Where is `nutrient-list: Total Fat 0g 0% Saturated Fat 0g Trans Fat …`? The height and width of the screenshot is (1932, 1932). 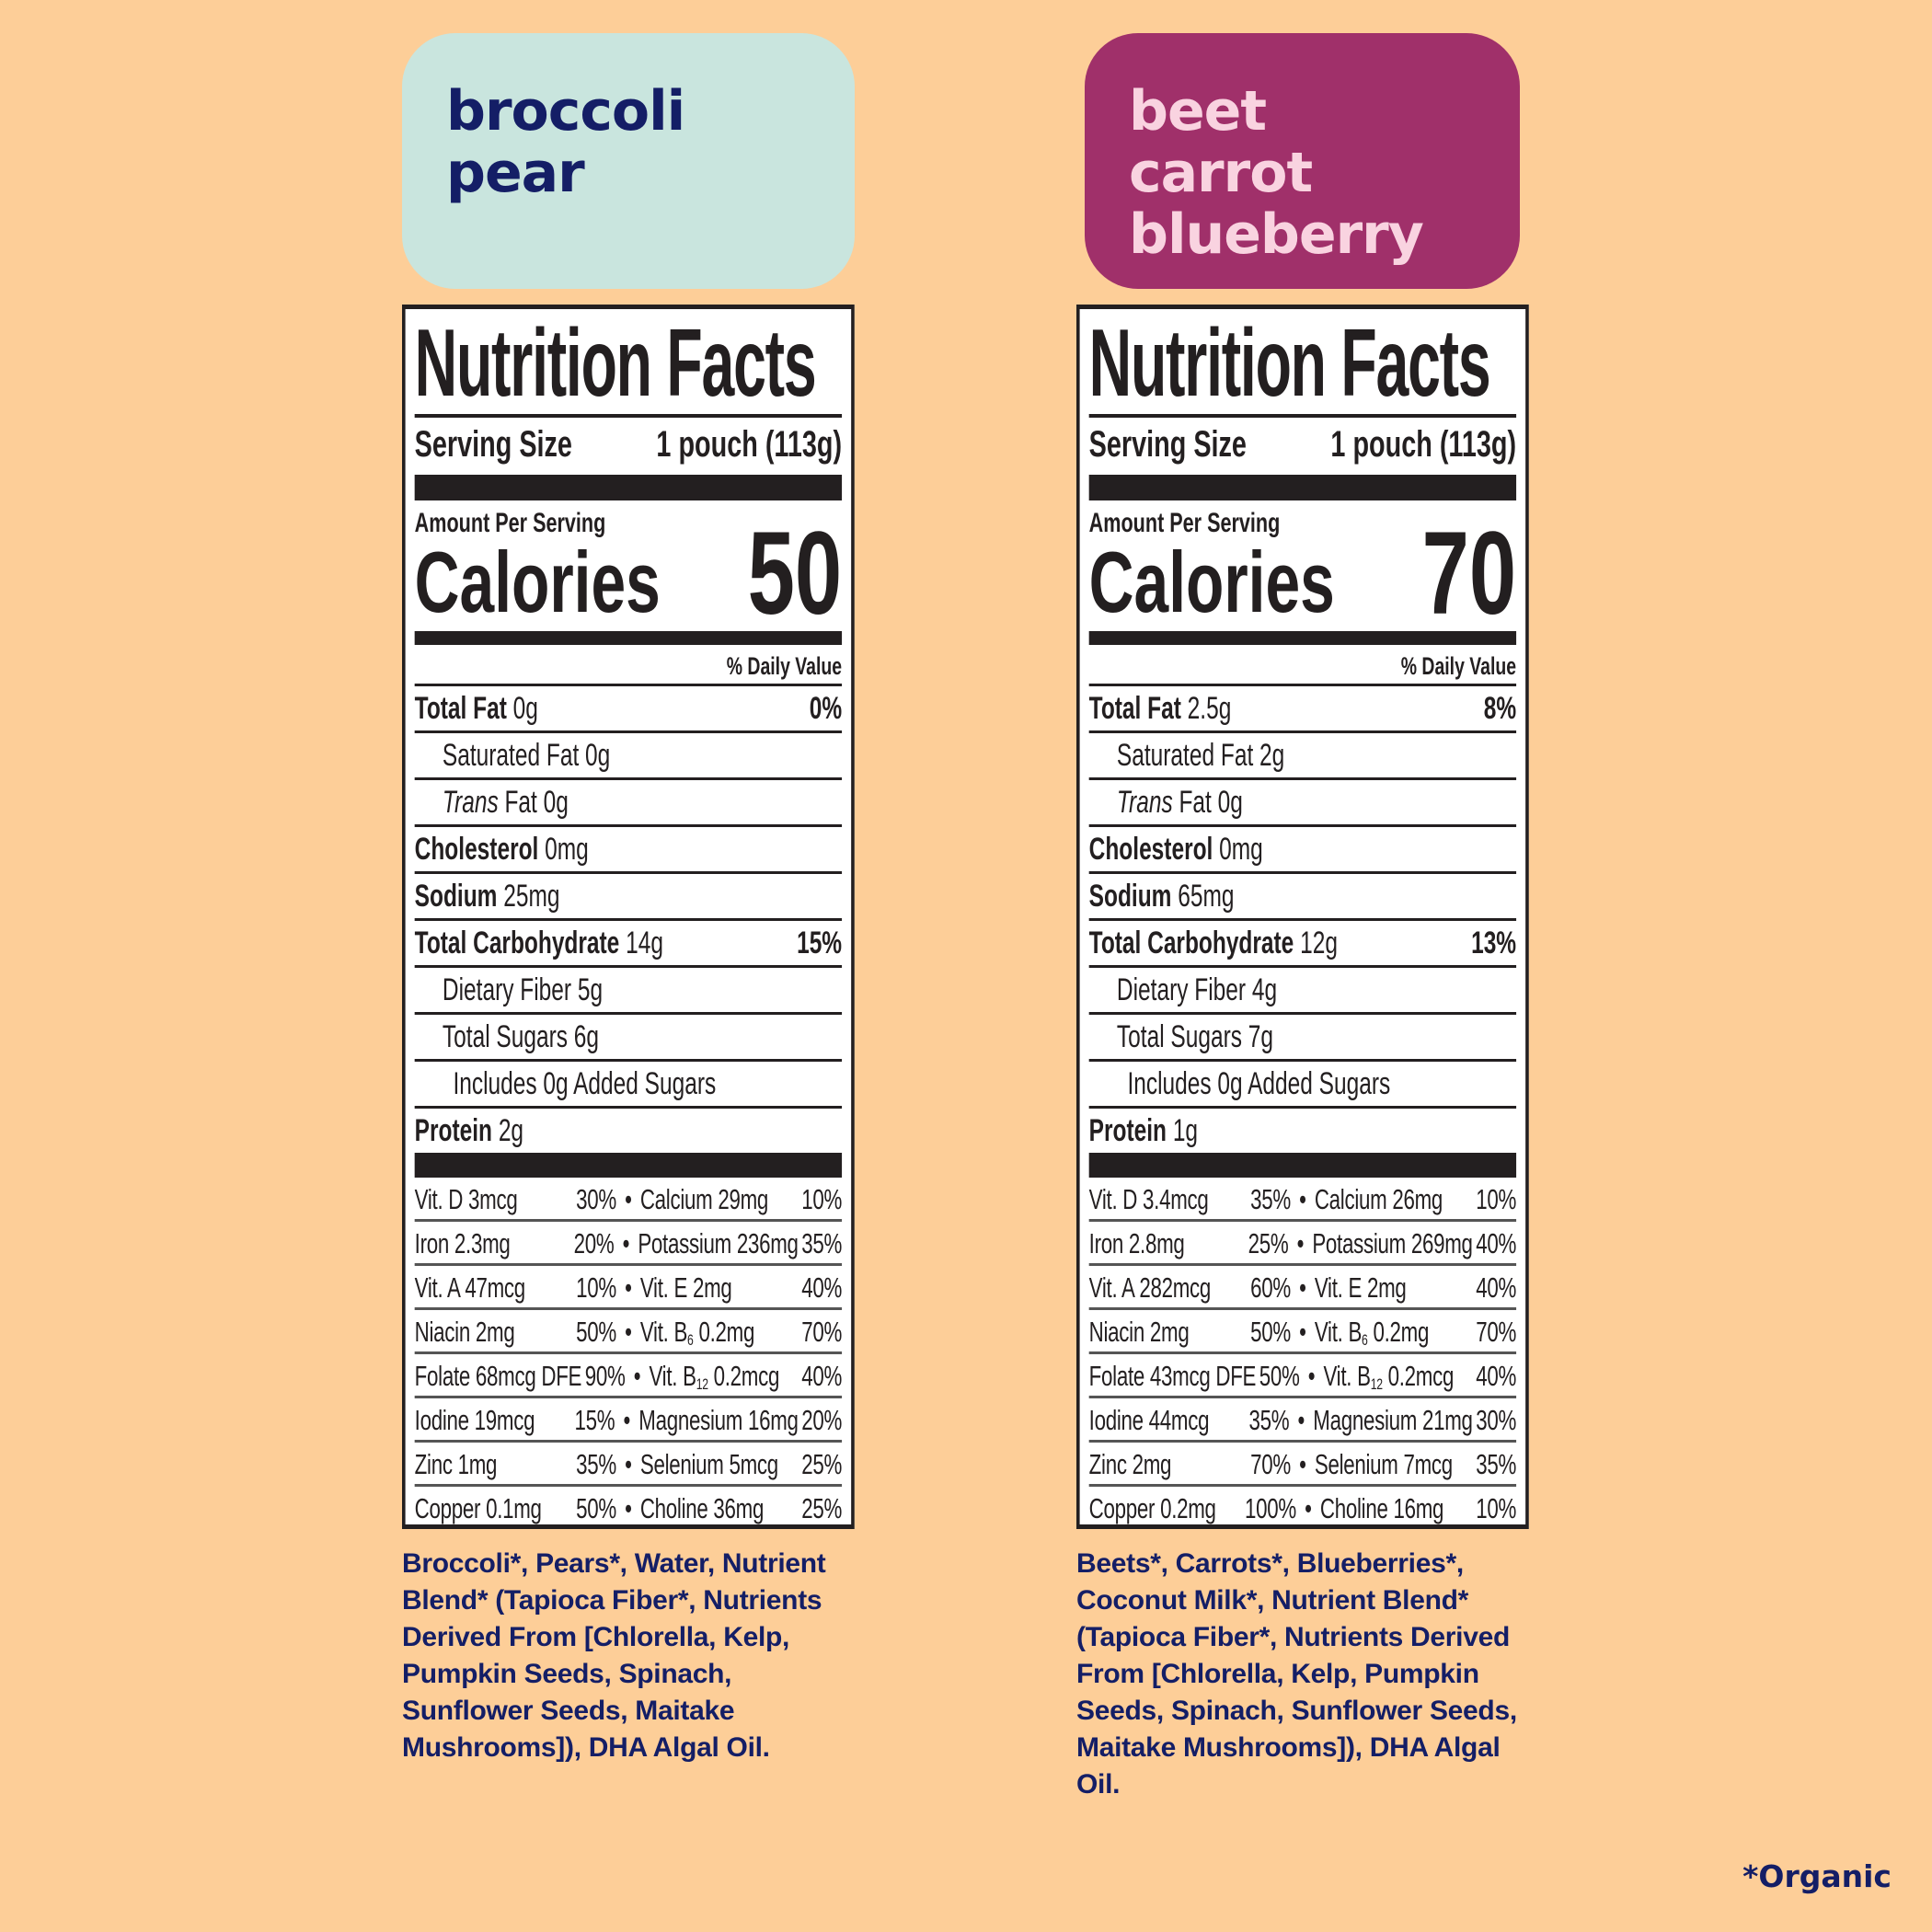 nutrient-list: Total Fat 0g 0% Saturated Fat 0g Trans Fat … is located at coordinates (628, 919).